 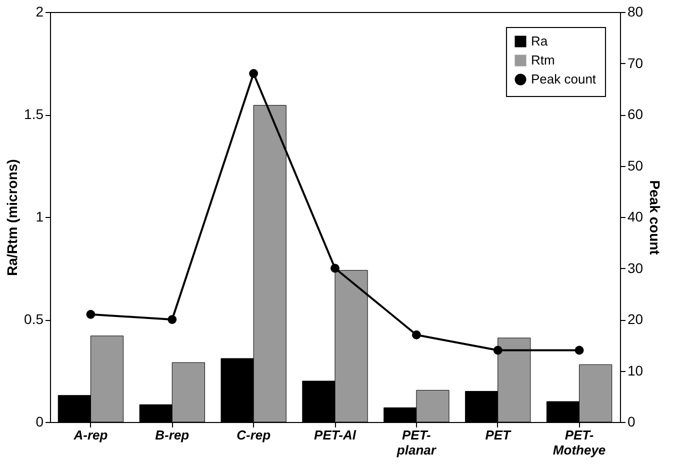 I want to click on y2-tick-label: 80, so click(x=636, y=12).